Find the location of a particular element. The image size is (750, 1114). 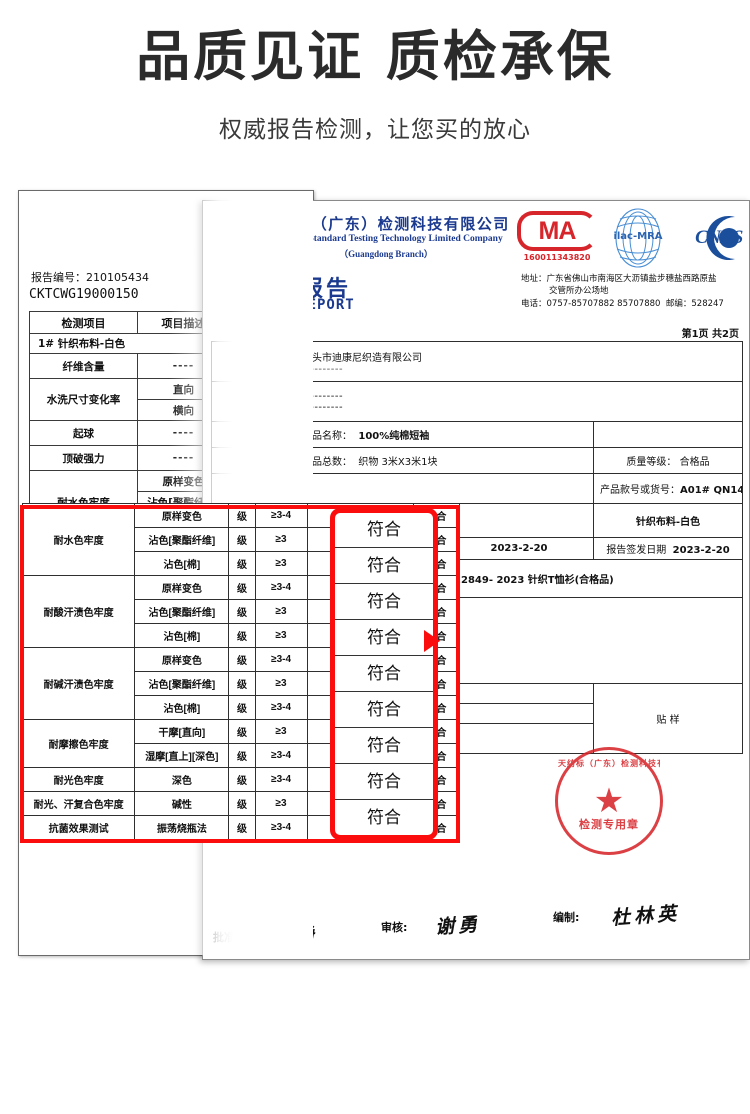

cnas-label: CNAS is located at coordinates (719, 237).